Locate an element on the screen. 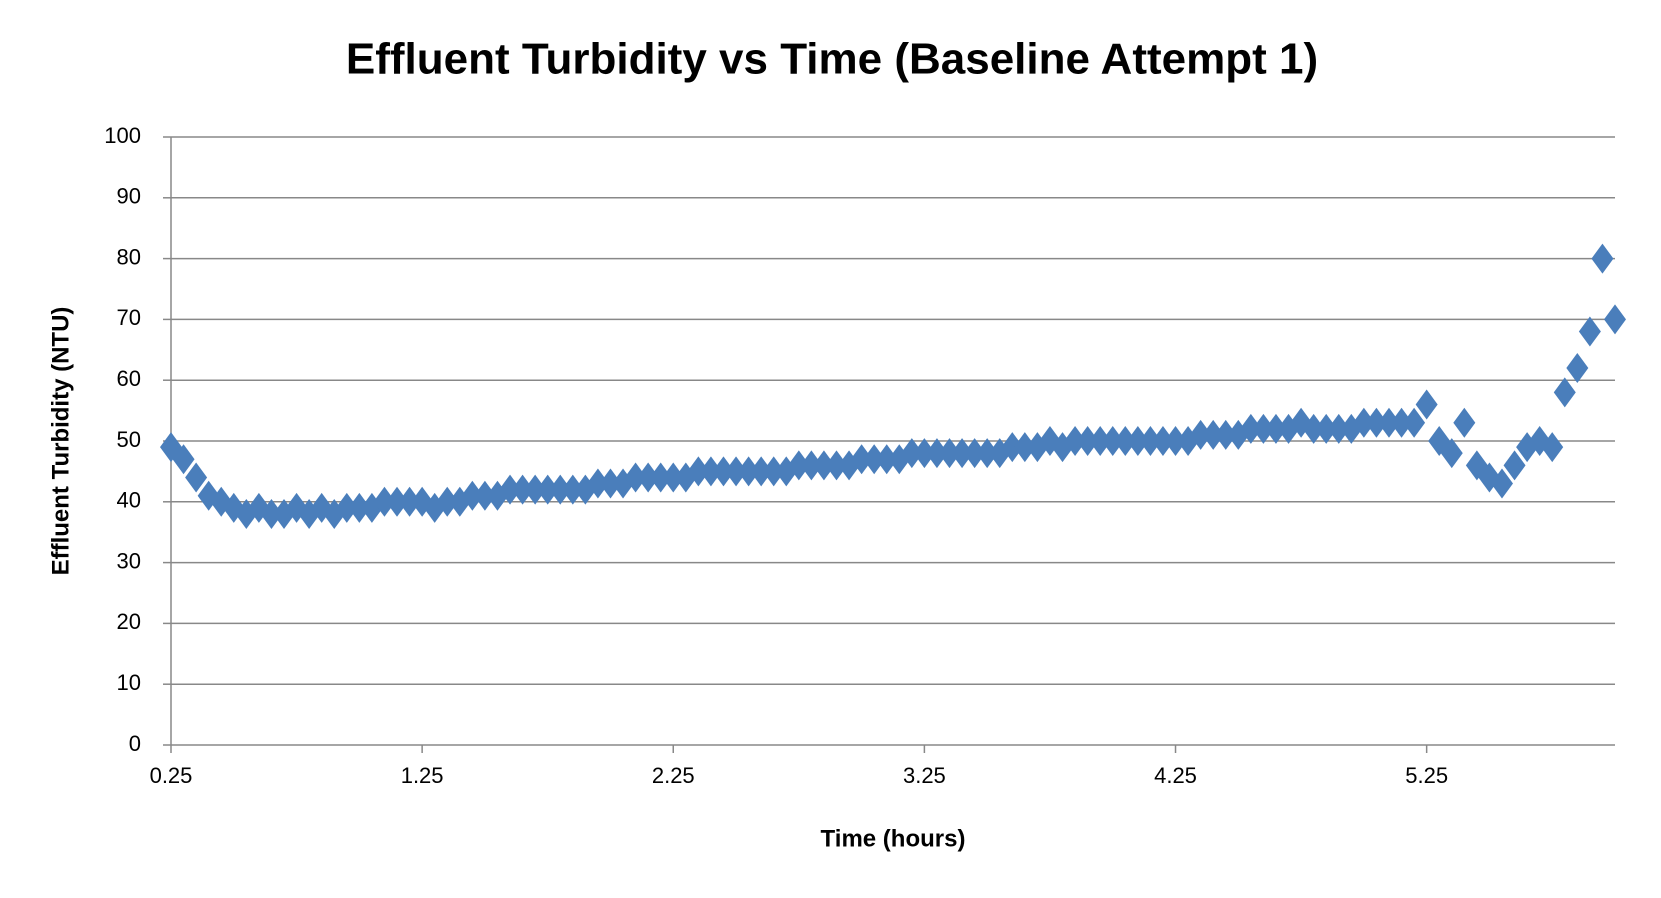 This screenshot has height=898, width=1661. y-tick-label: 60 is located at coordinates (129, 378).